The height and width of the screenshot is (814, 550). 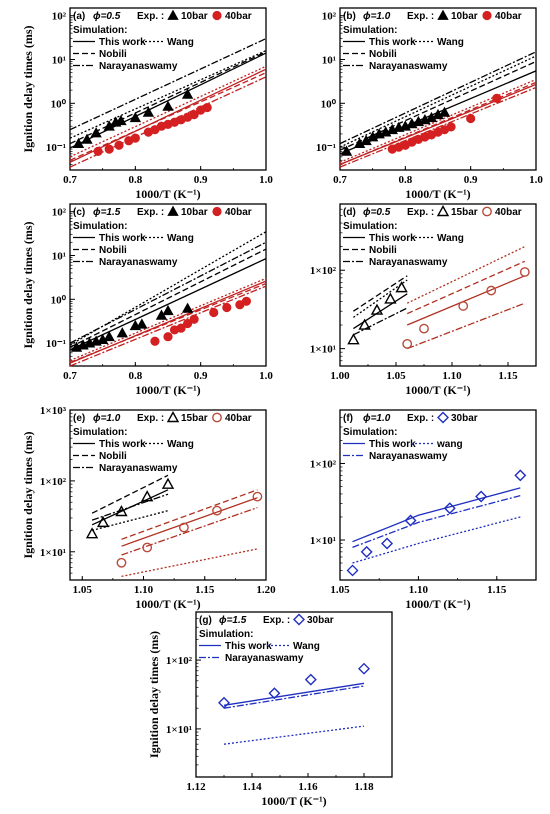 What do you see at coordinates (340, 590) in the screenshot?
I see `x-tick-label: 1.05` at bounding box center [340, 590].